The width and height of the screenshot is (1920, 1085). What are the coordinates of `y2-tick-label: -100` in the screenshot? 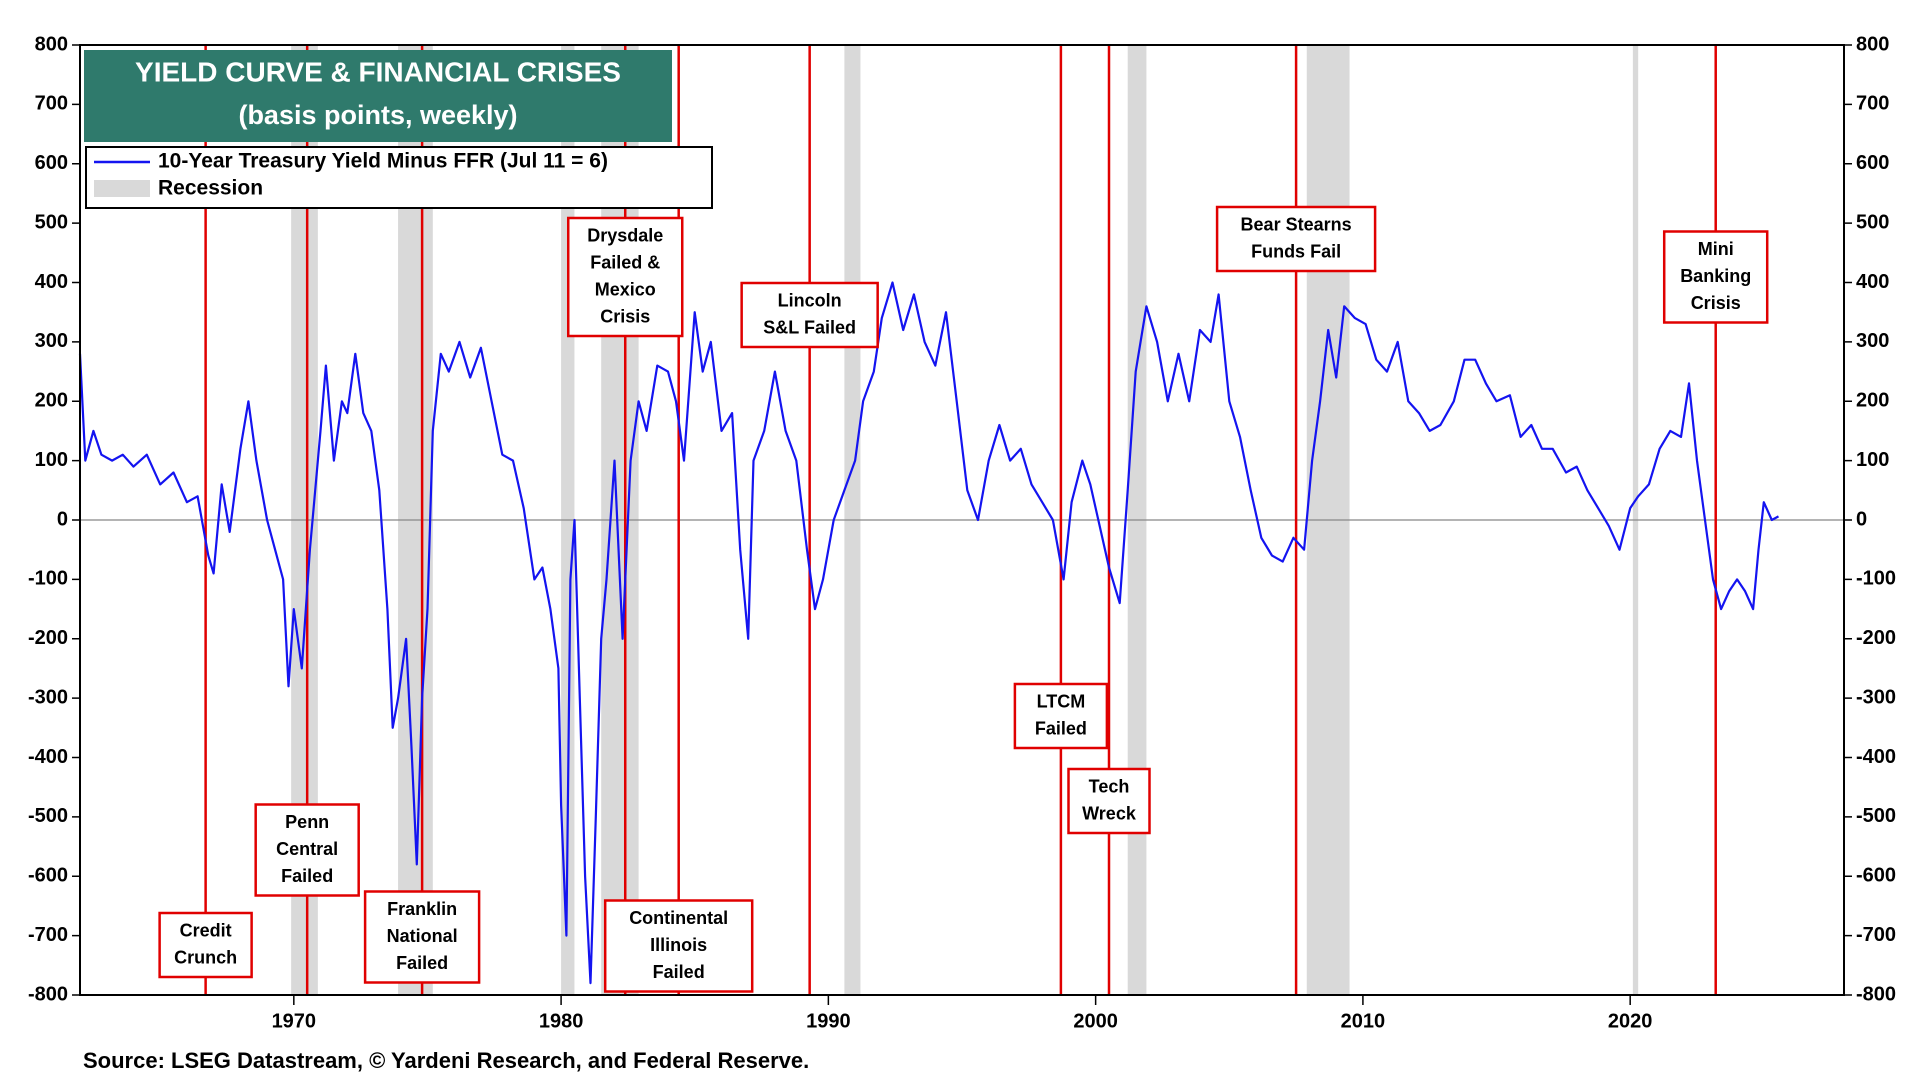 It's located at (1876, 579).